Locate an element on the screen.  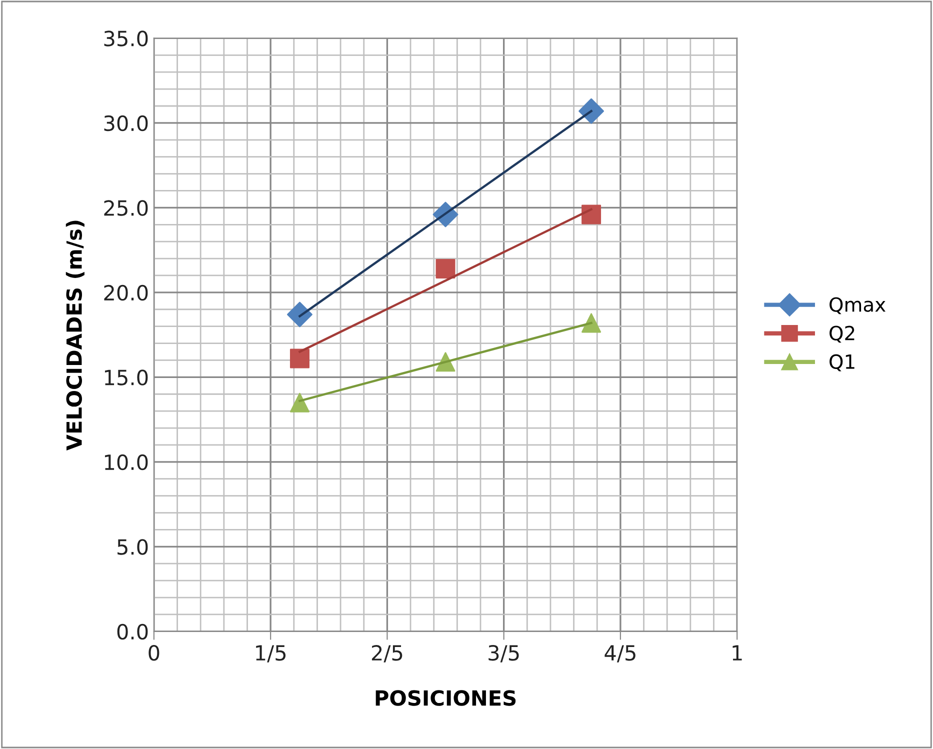
y-tick-label: 15.0 is located at coordinates (126, 378).